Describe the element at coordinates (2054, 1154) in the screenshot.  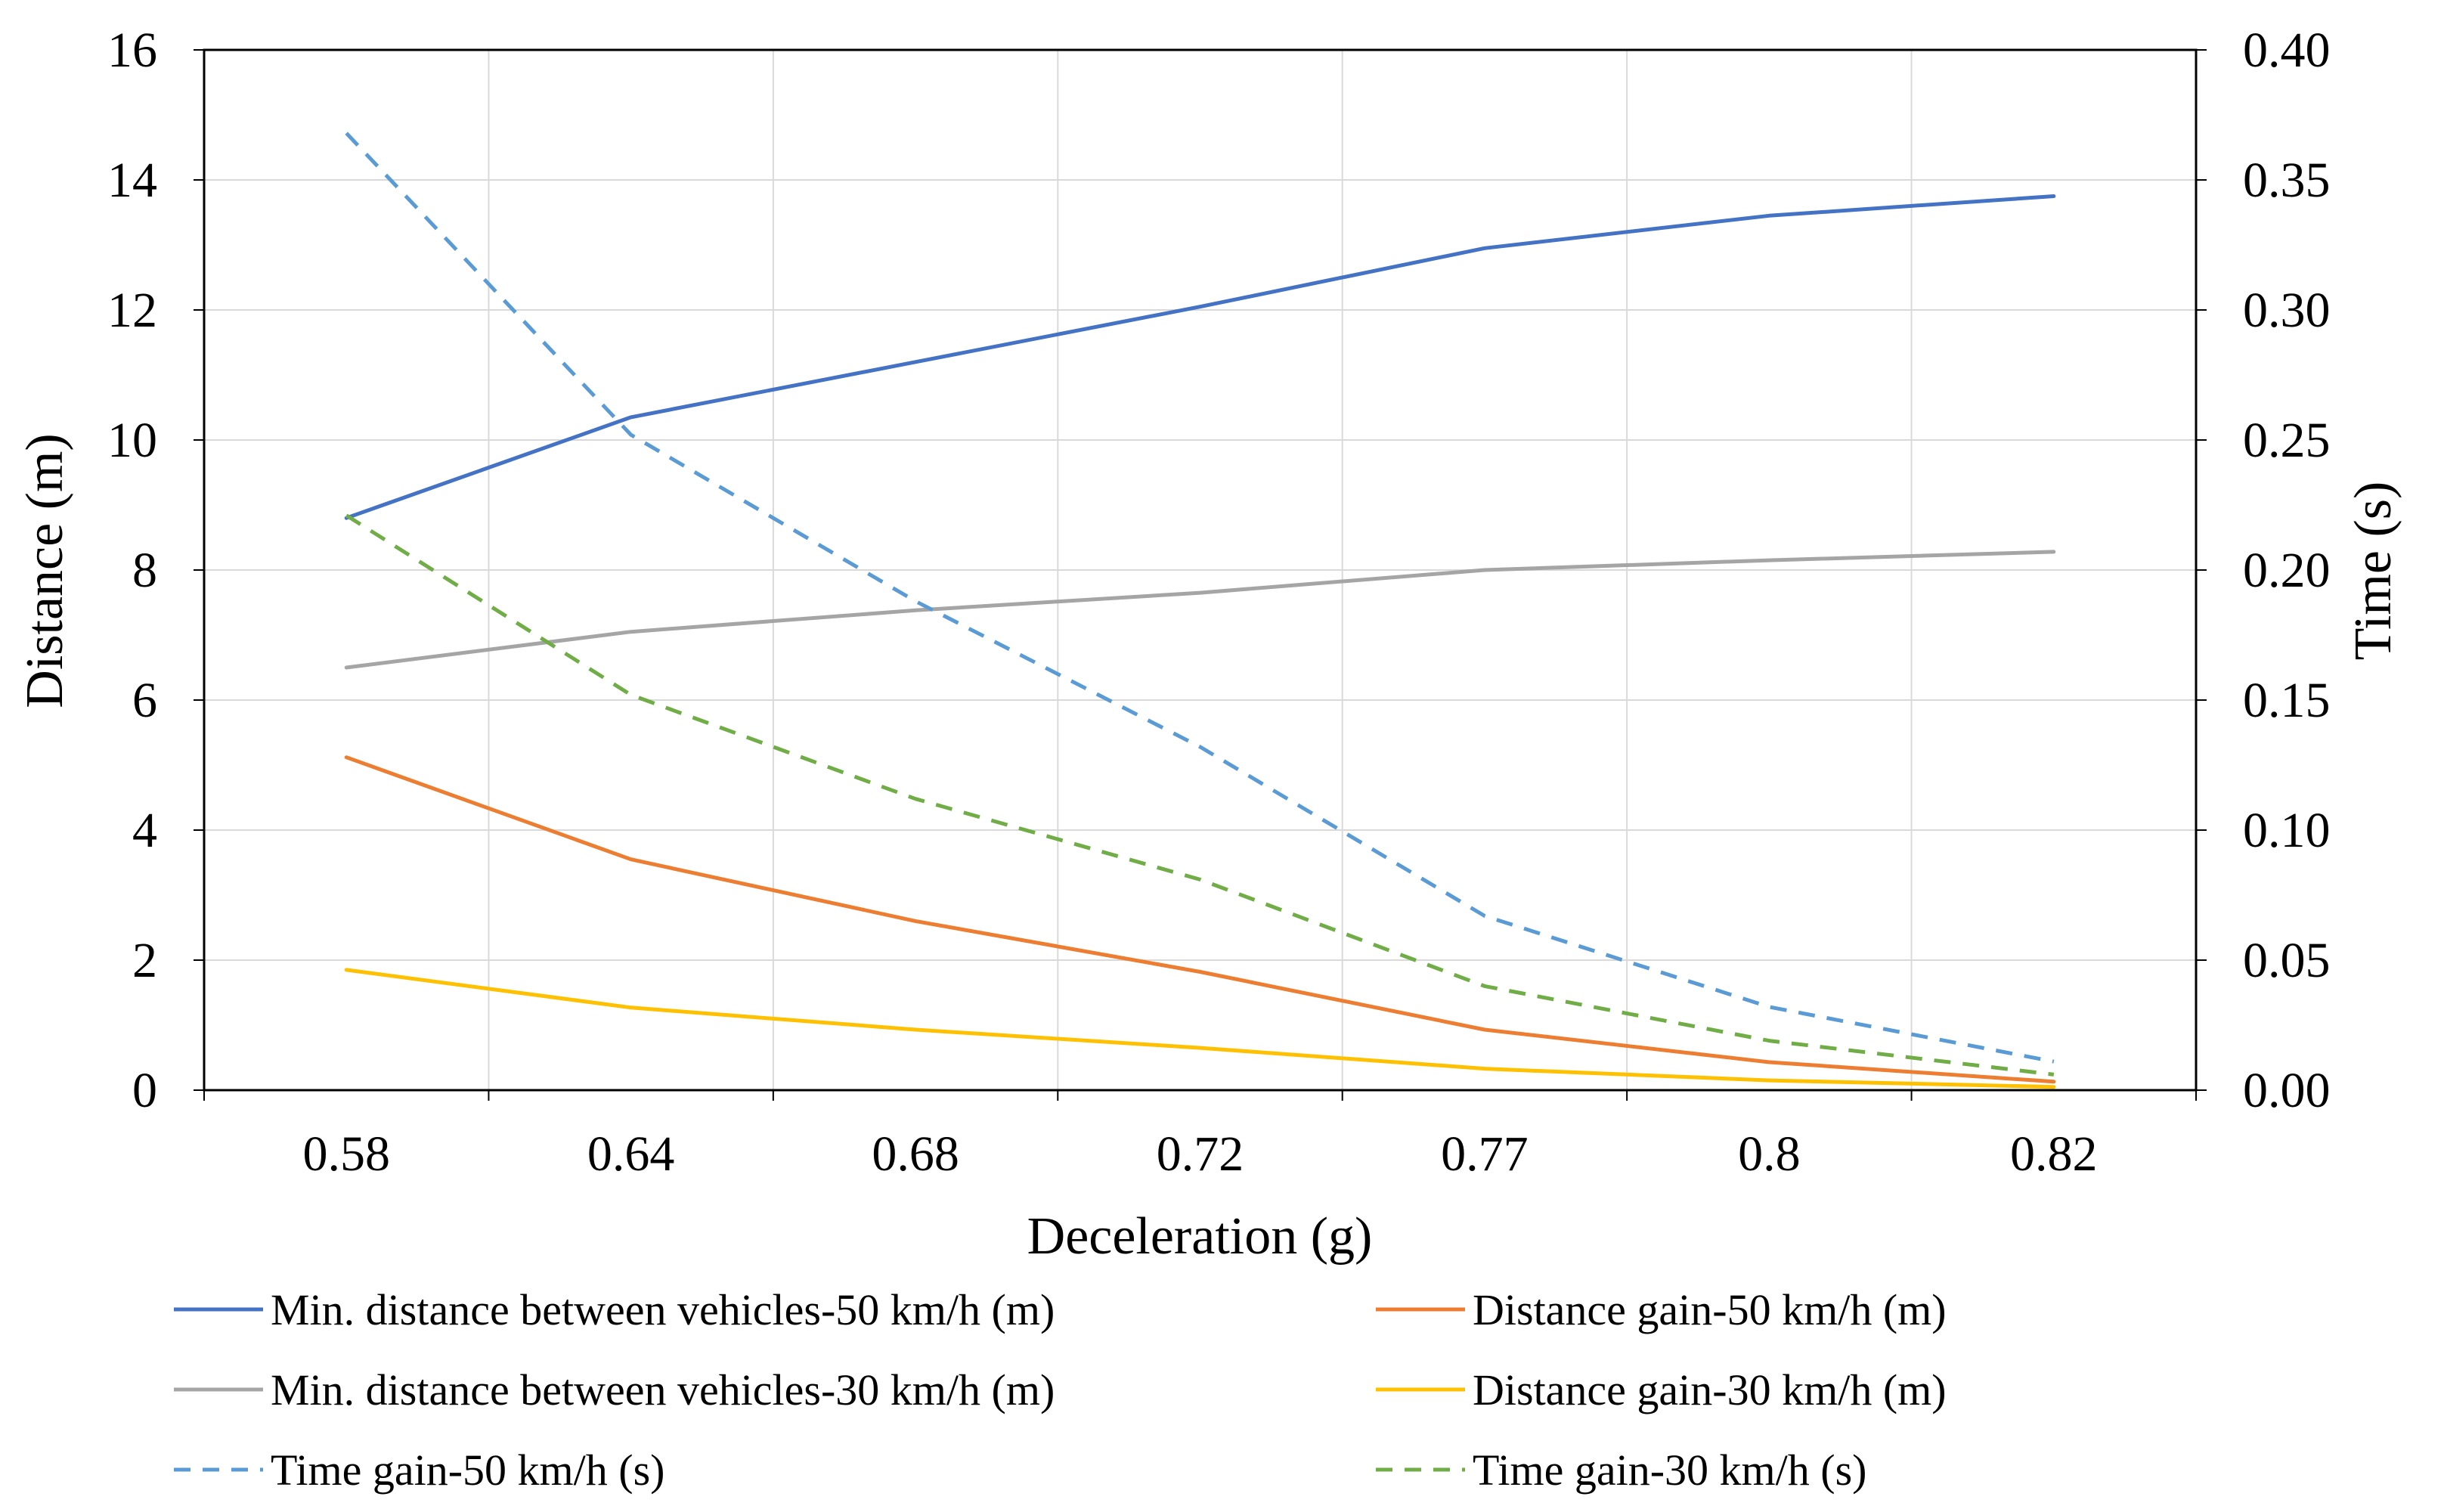
I see `x-axis-tick-label: 0.82` at that location.